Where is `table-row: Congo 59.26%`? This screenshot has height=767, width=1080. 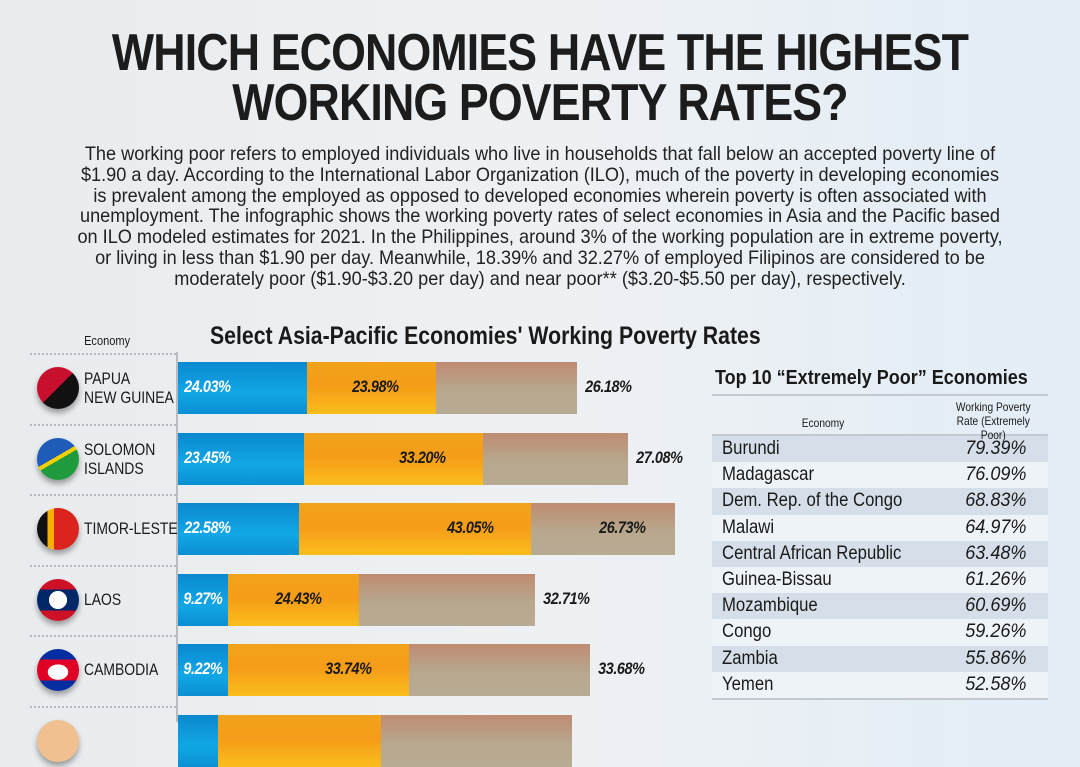
table-row: Congo 59.26% is located at coordinates (880, 632).